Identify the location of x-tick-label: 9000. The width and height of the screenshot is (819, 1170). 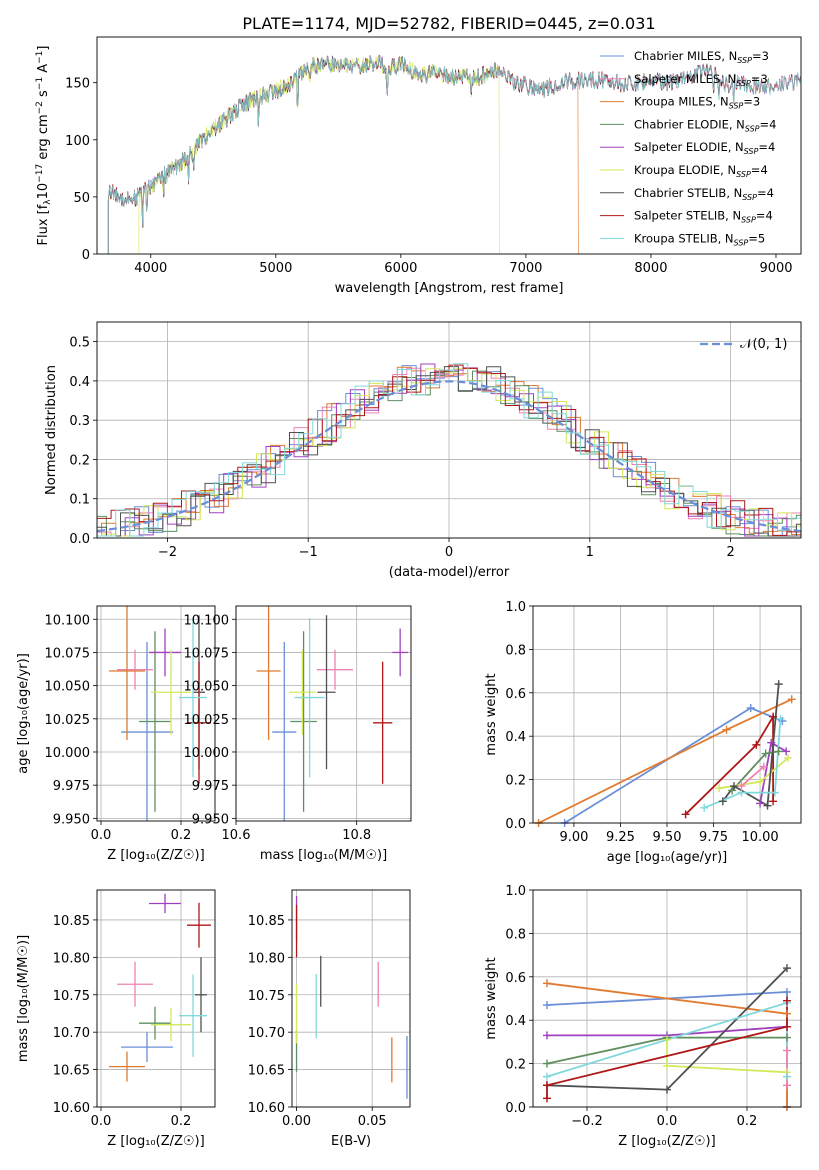
(775, 268).